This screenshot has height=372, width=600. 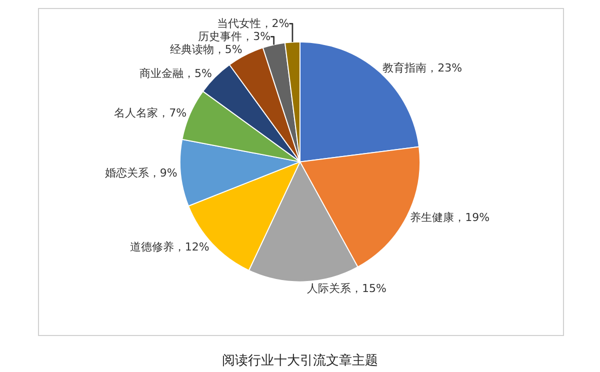 I want to click on slice-label: 经典读物，5%, so click(x=206, y=49).